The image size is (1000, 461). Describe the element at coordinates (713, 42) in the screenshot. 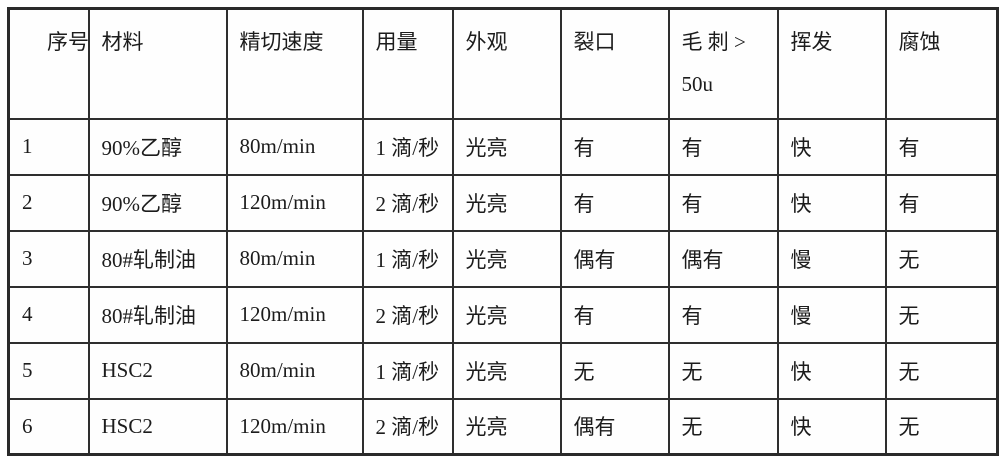

I see `header-label: 毛 刺 >` at that location.